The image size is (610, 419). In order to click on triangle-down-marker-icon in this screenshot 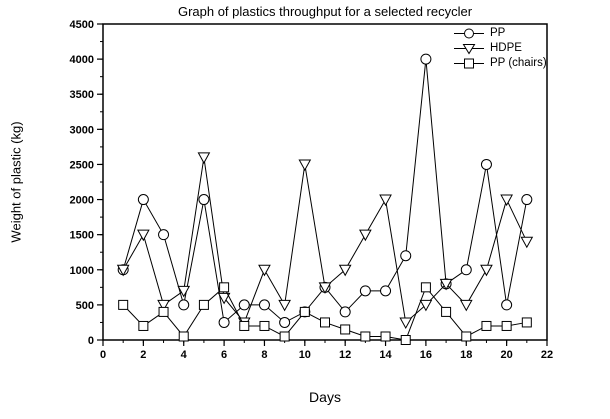, I will do `click(469, 48)`.